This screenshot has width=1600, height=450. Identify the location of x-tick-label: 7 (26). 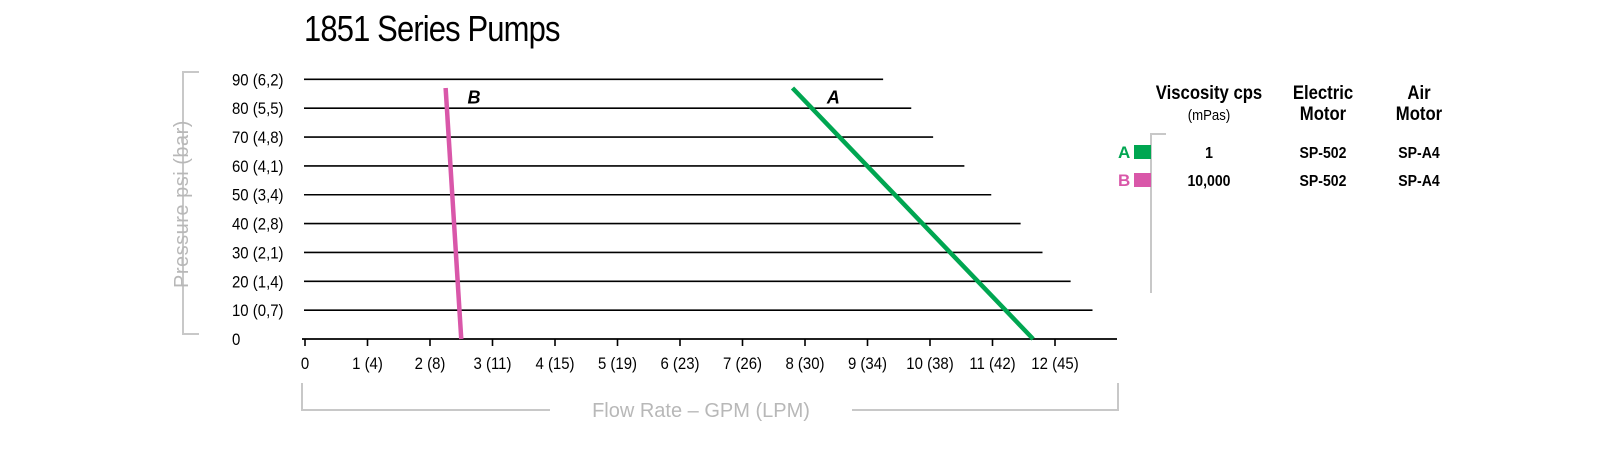
(742, 364).